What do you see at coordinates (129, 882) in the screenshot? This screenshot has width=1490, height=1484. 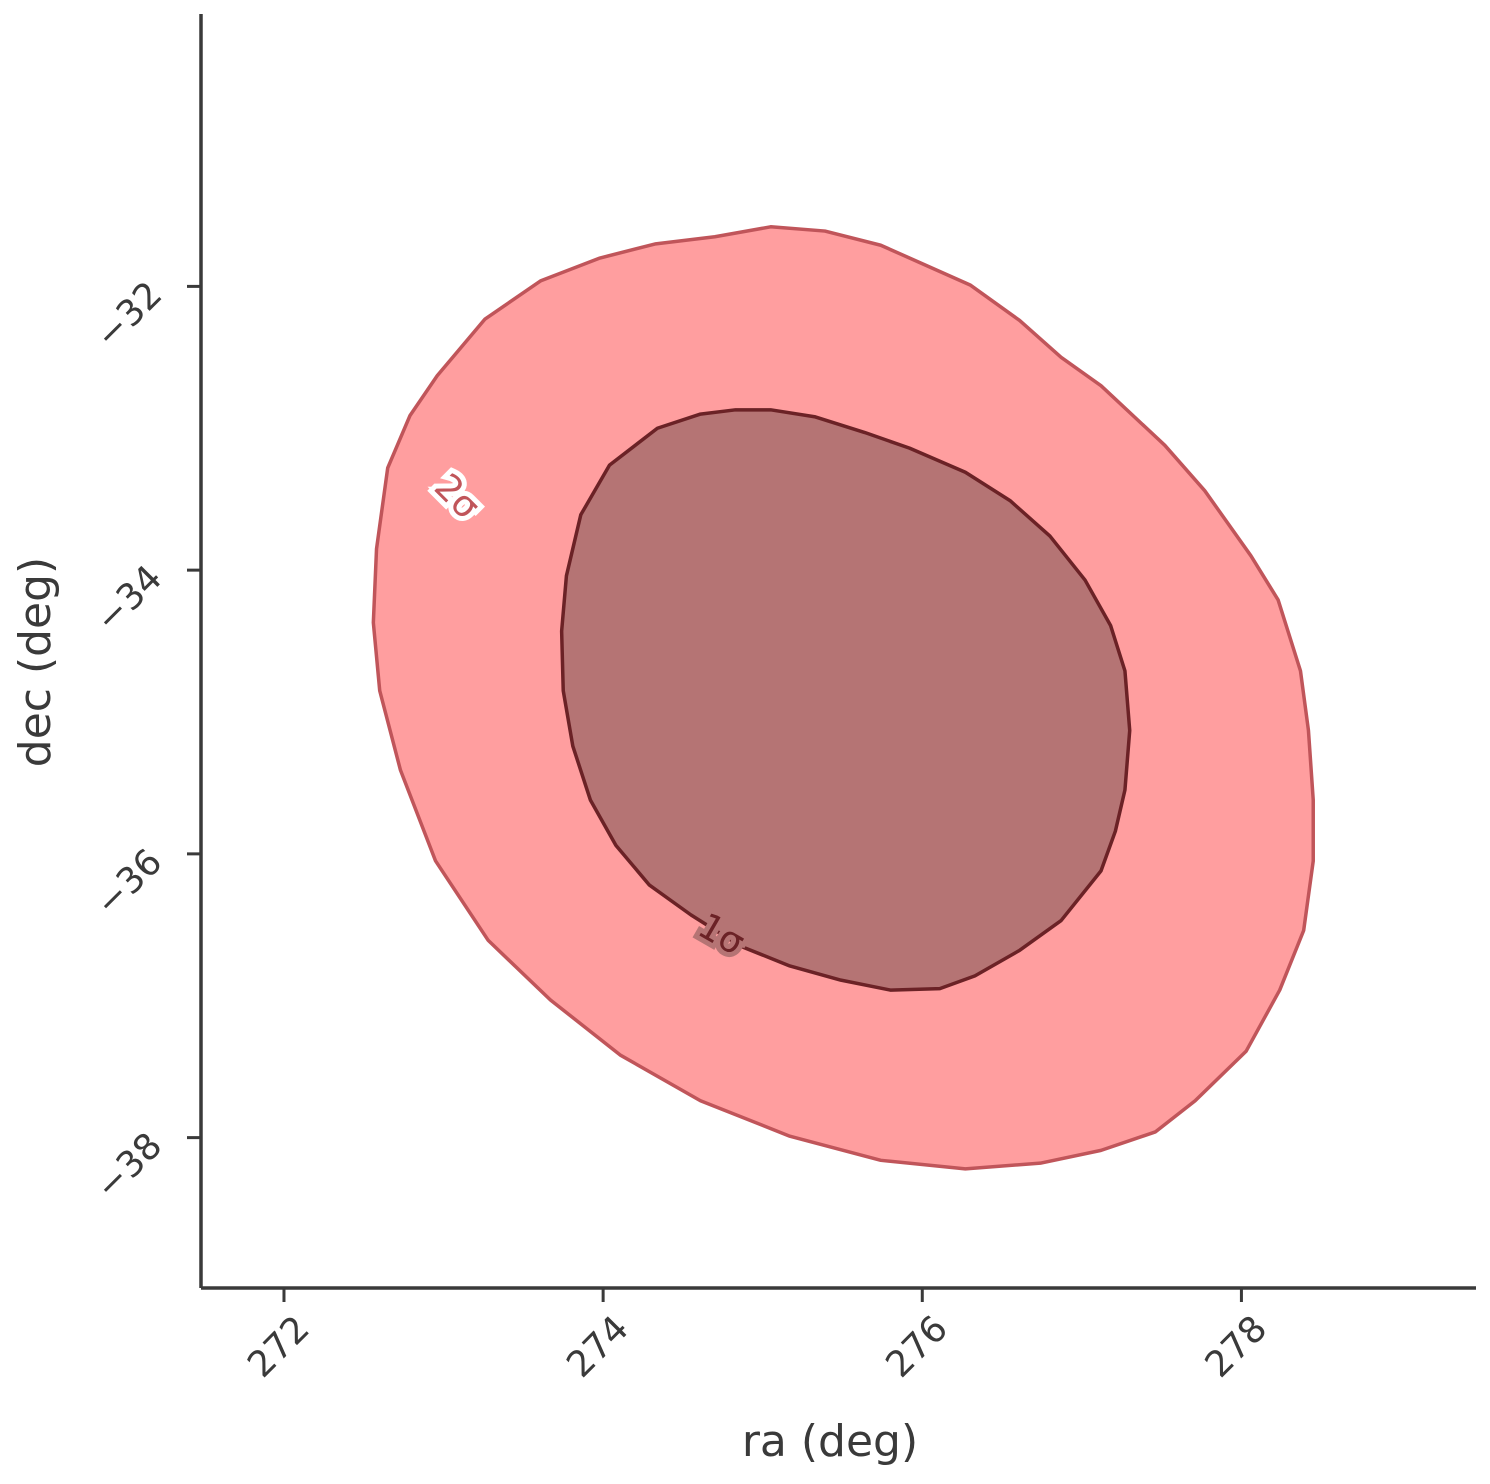 I see `y-tick-label: −36` at bounding box center [129, 882].